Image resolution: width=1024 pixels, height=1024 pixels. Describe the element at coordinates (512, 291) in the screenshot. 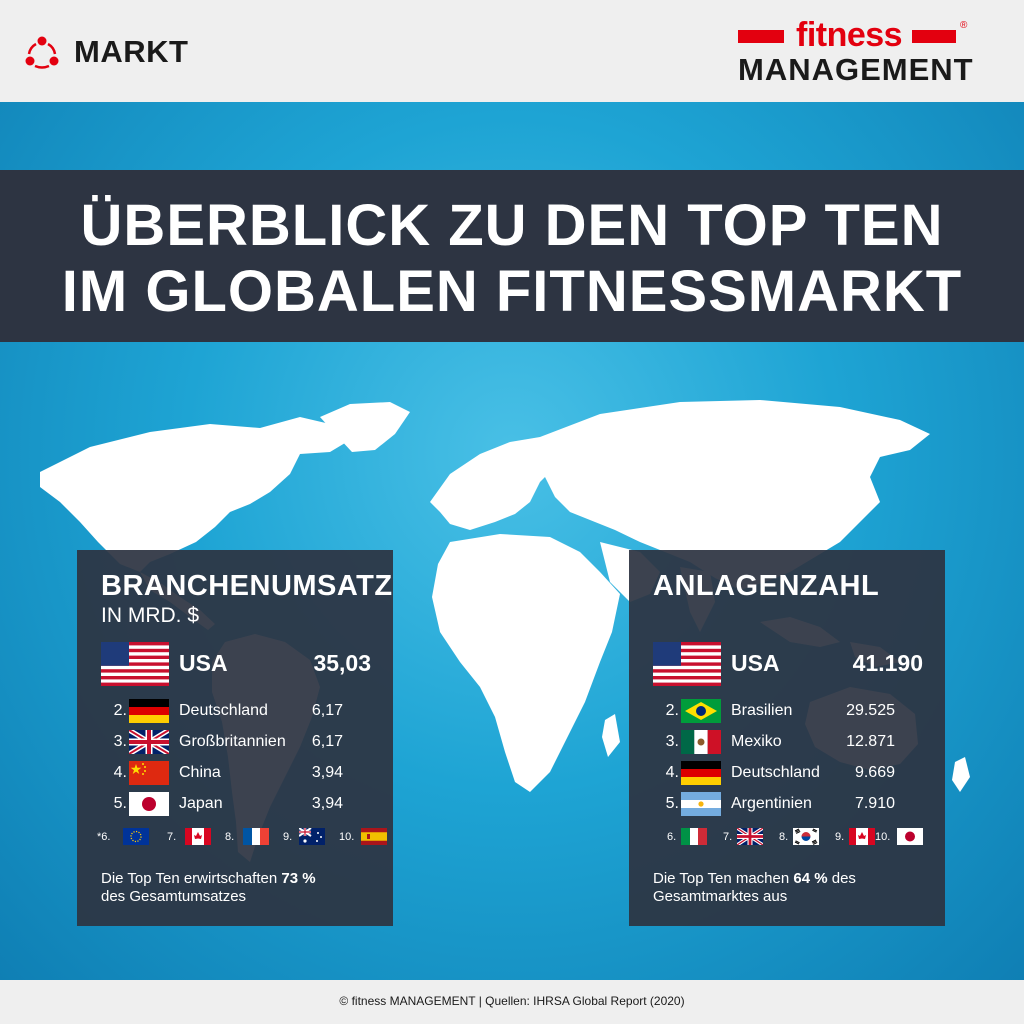

I see `title-line-2: IM GLOBALEN FITNESSMARKT` at that location.